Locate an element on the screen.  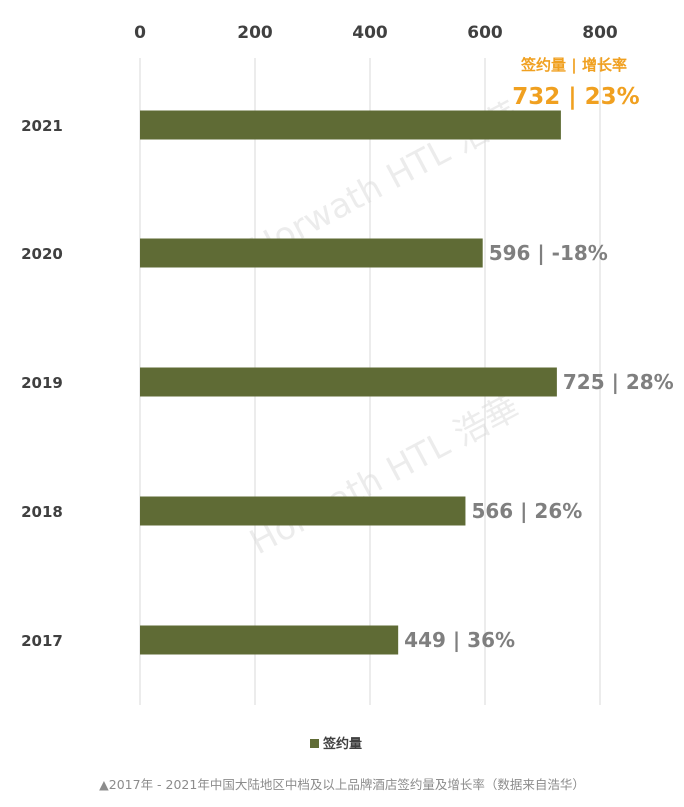
legend-swatch is located at coordinates (314, 743).